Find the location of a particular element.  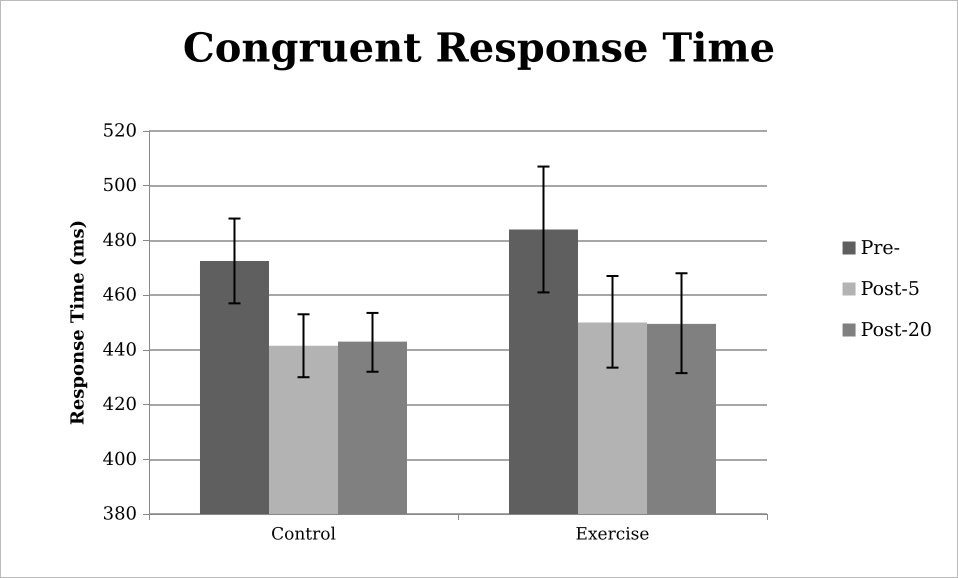

x-tick-label: Exercise is located at coordinates (613, 534).